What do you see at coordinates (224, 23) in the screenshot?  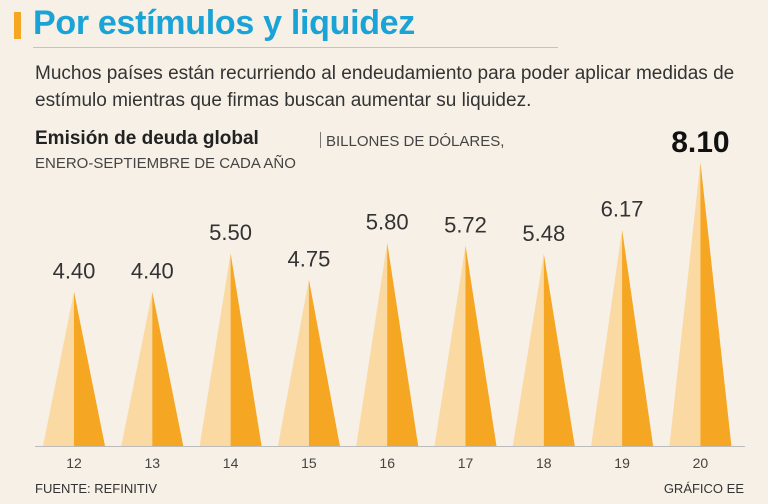 I see `page-title: Por estímulos y liquidez` at bounding box center [224, 23].